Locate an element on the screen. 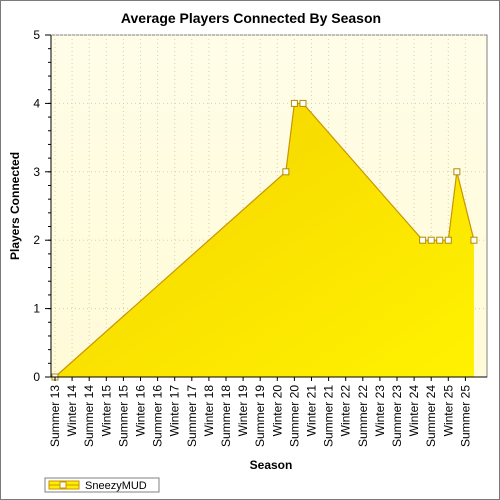 The height and width of the screenshot is (500, 500). y-tick-label: 0 is located at coordinates (36, 377).